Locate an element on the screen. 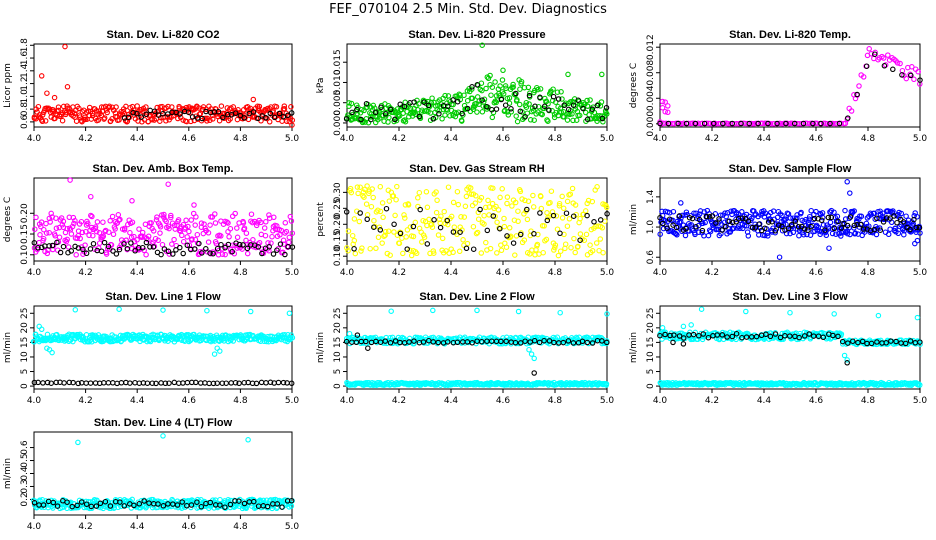 This screenshot has width=936, height=540. plot-frame is located at coordinates (163, 219).